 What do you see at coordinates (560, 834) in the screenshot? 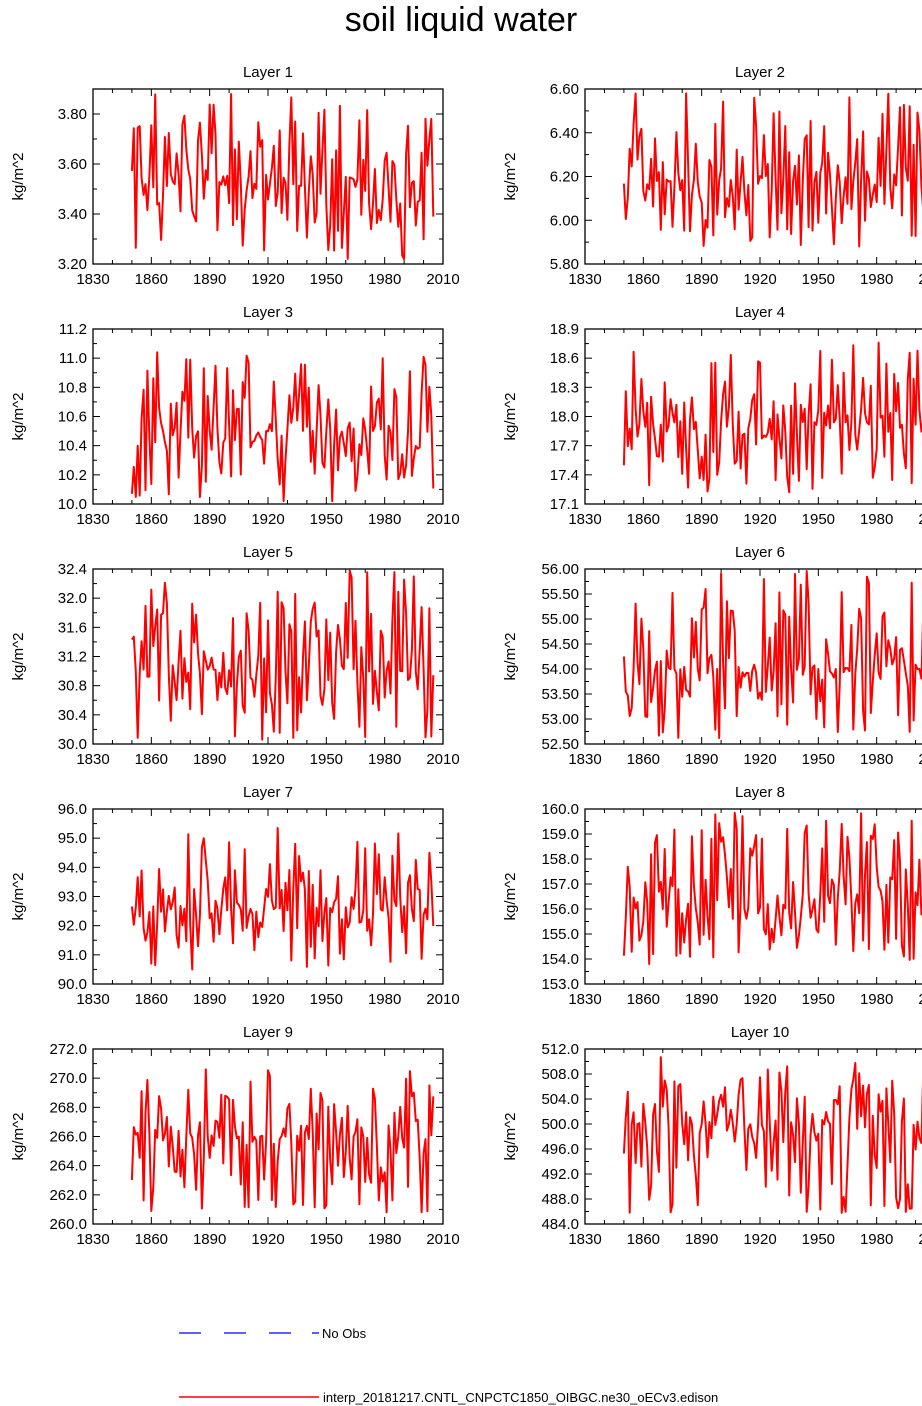
I see `y-tick-label: 159.0` at bounding box center [560, 834].